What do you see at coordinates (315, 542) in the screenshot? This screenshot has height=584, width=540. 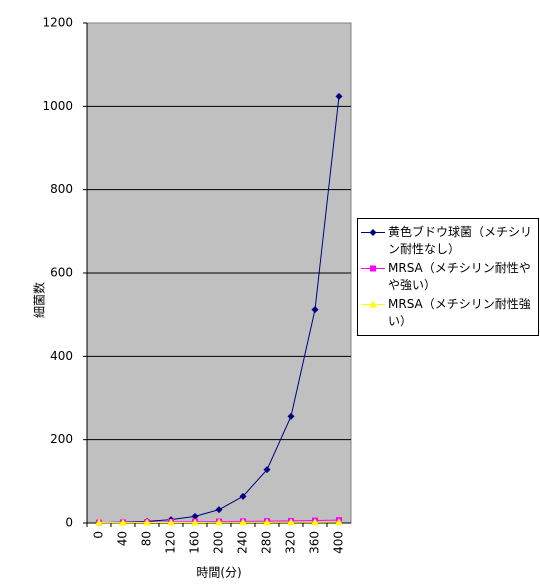 I see `x-tick-label: 360` at bounding box center [315, 542].